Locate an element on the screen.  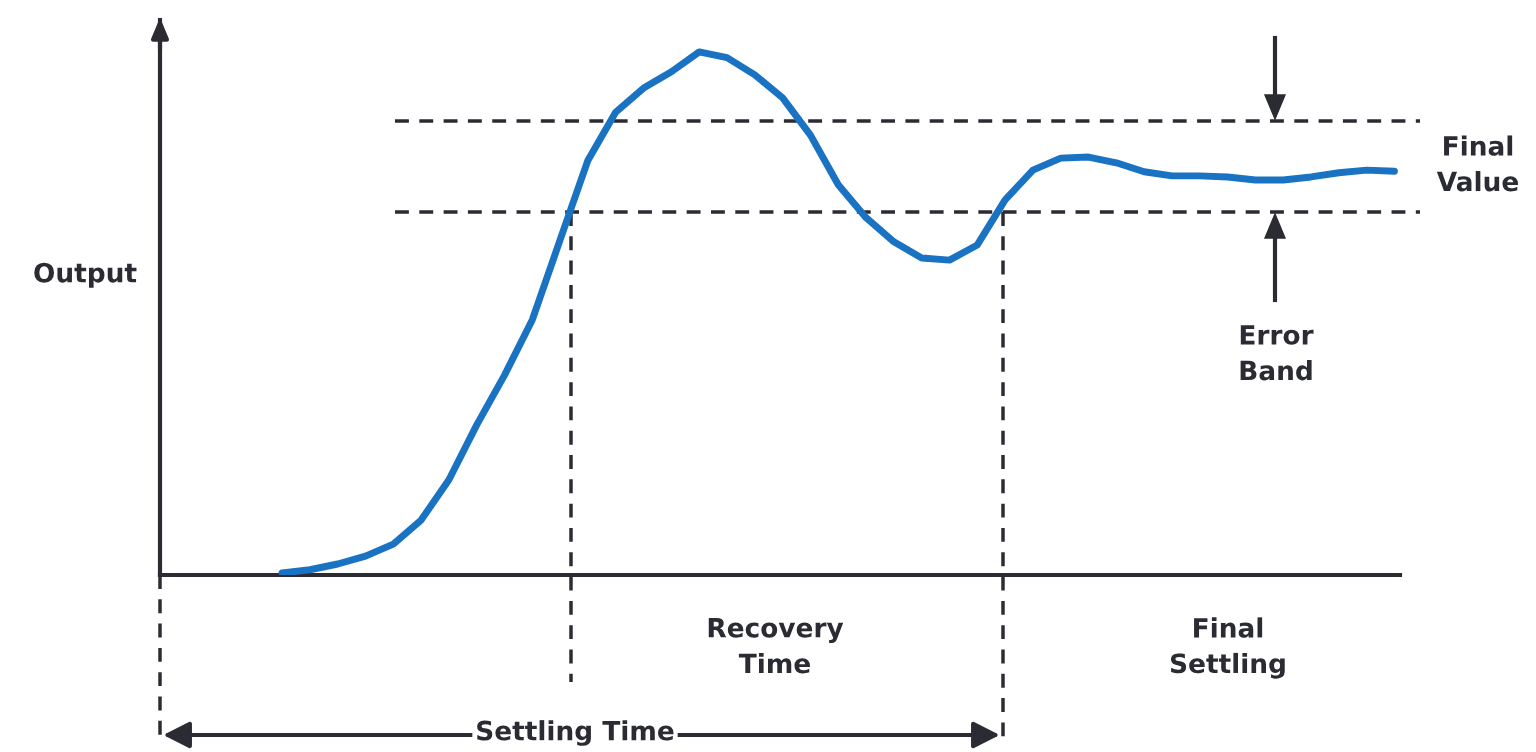
text: Recovery Time is located at coordinates (776, 646).